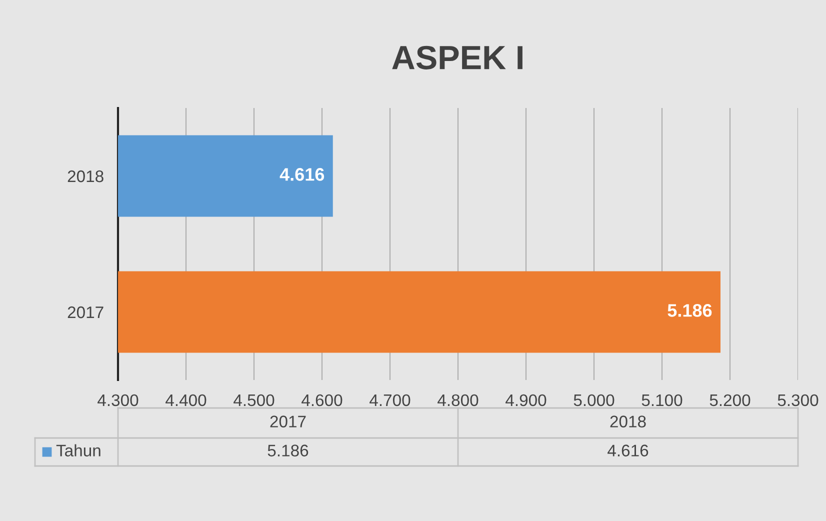  Describe the element at coordinates (526, 400) in the screenshot. I see `x-tick-label: 4.900` at that location.